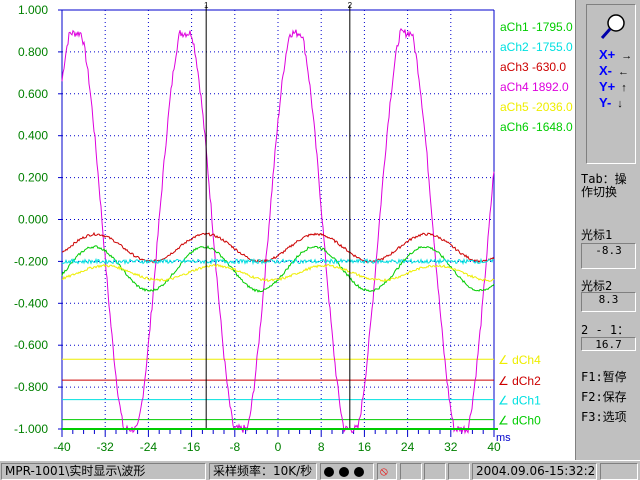  Describe the element at coordinates (62, 447) in the screenshot. I see `x-tick-label: -40` at that location.